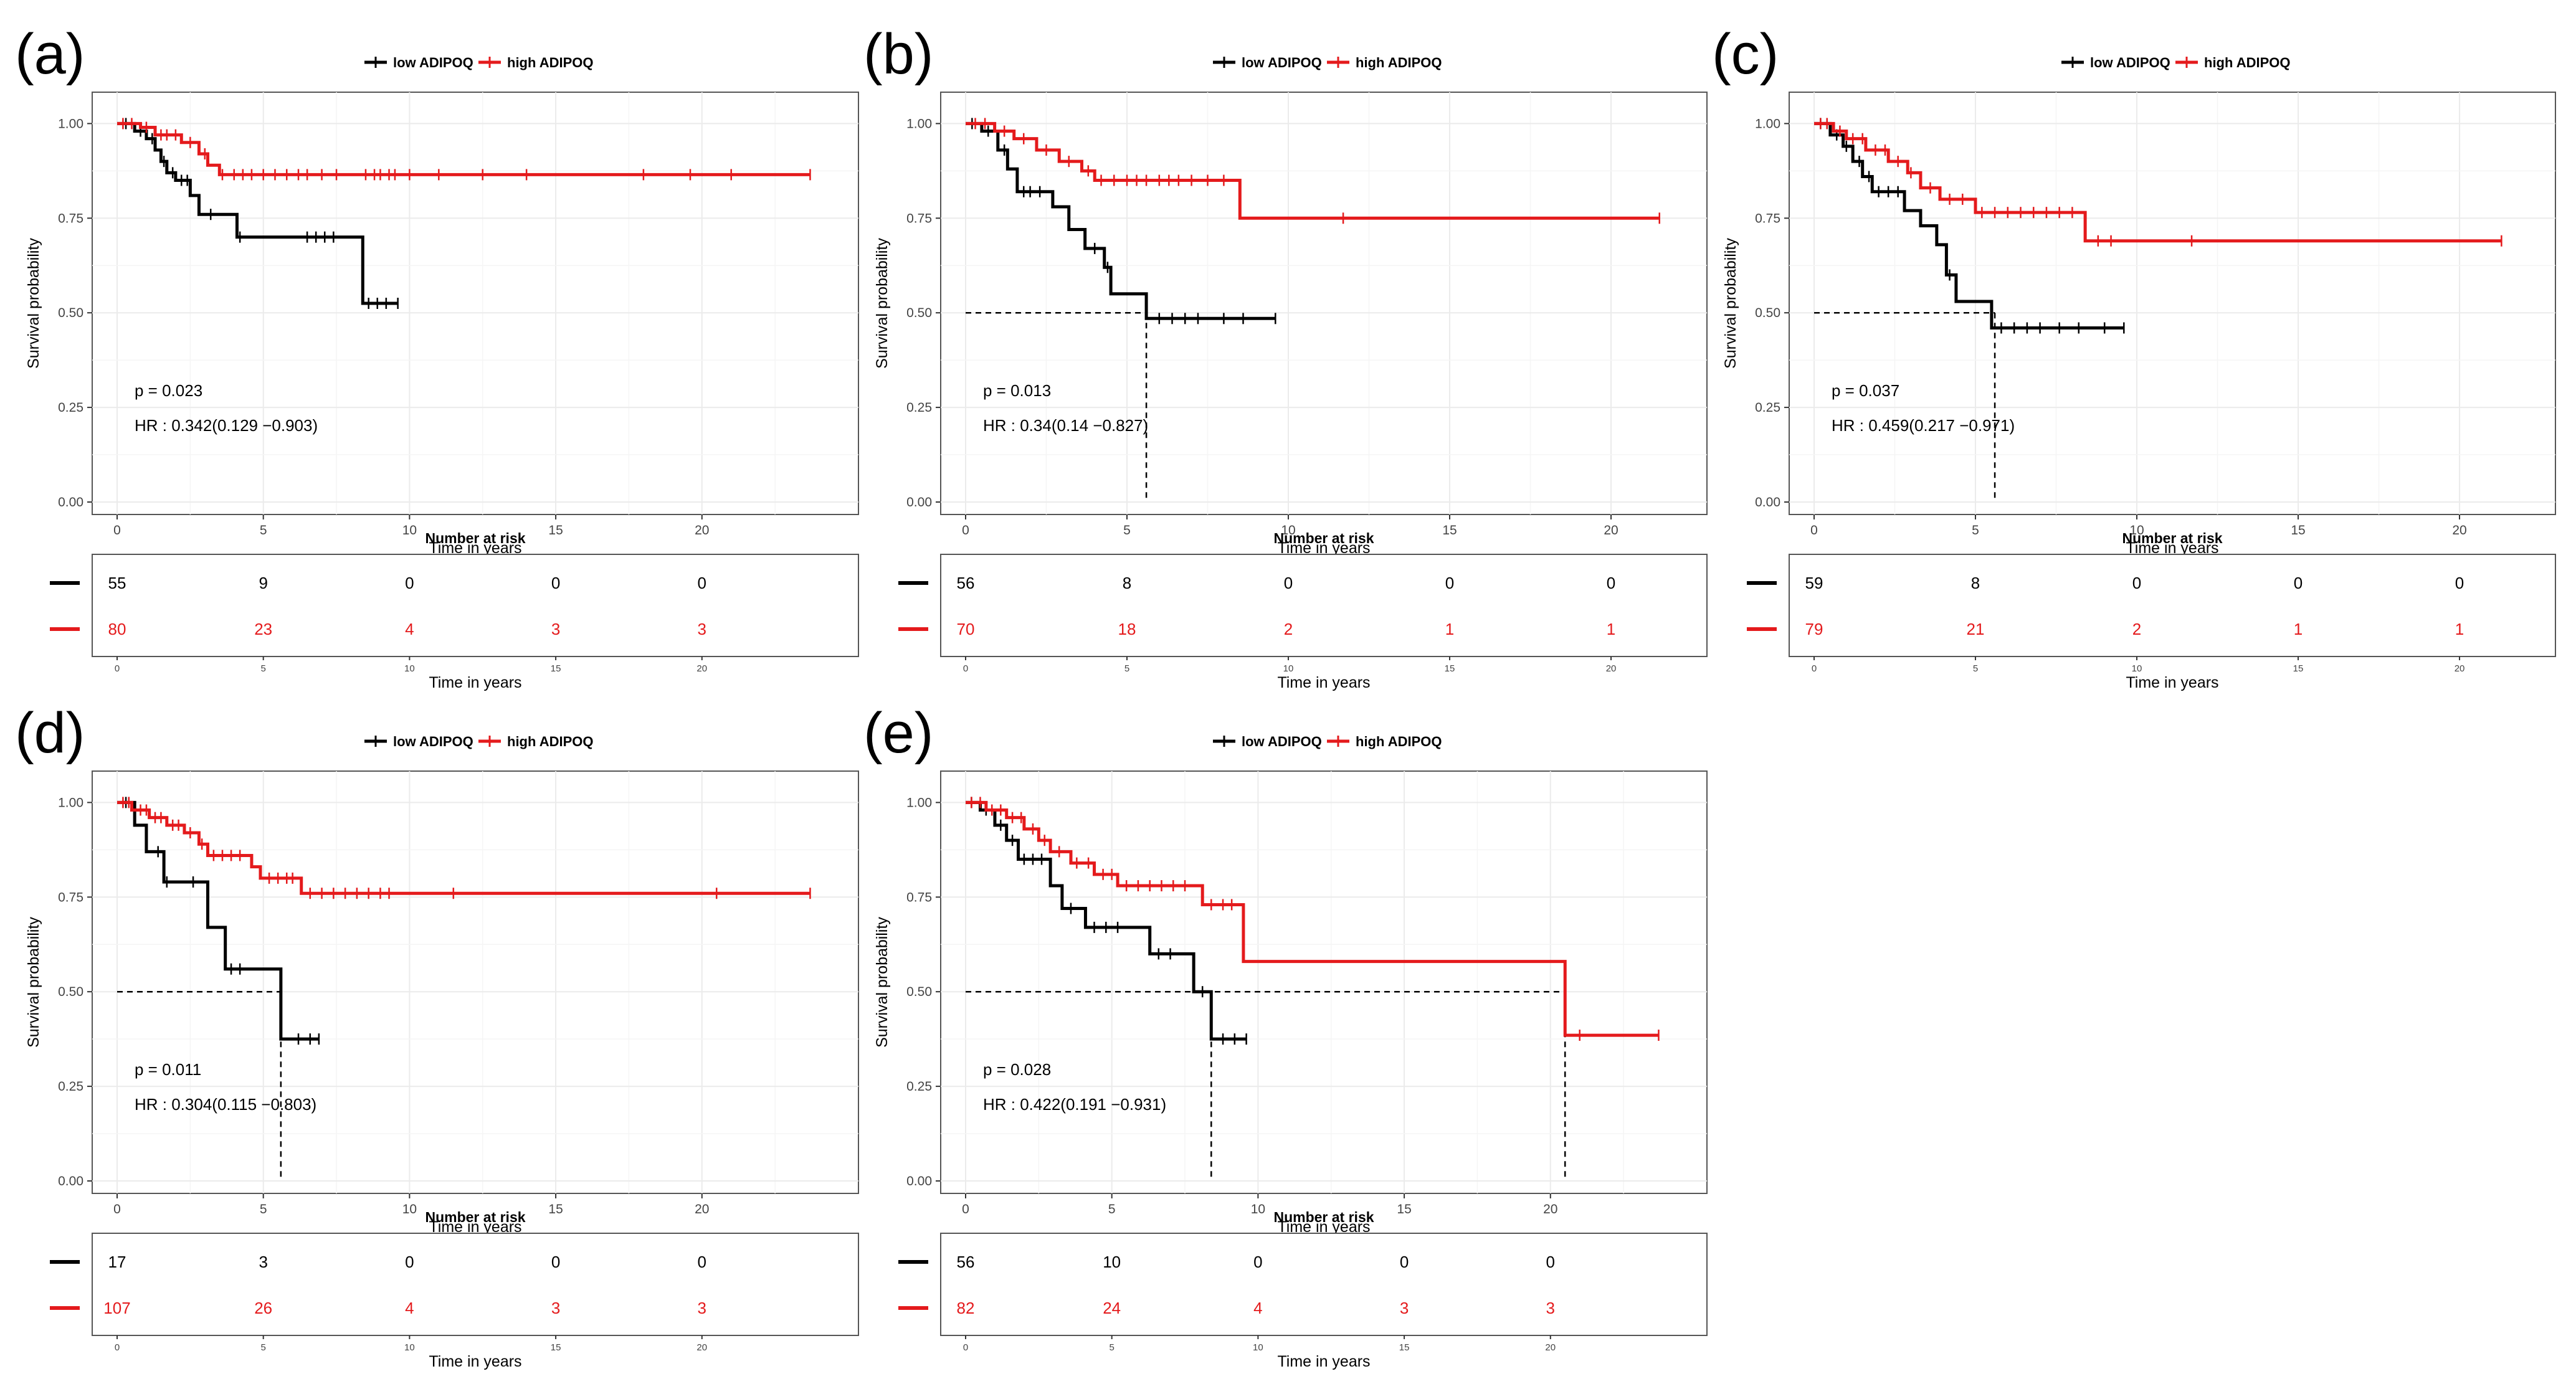  Describe the element at coordinates (226, 425) in the screenshot. I see `hazard-ratio: HR : 0.342(0.129 −0.903)` at that location.